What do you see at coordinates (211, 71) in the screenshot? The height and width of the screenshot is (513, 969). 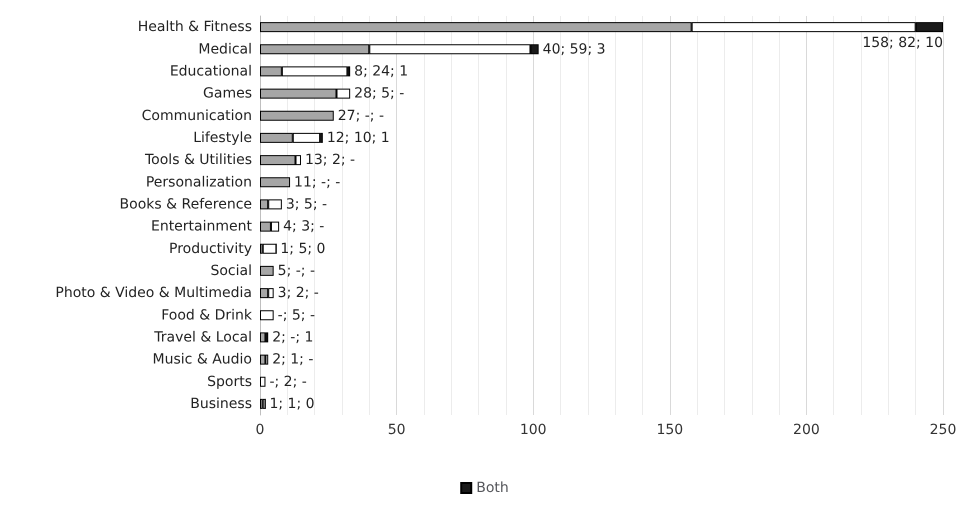 I see `y-tick-label: Educational` at bounding box center [211, 71].